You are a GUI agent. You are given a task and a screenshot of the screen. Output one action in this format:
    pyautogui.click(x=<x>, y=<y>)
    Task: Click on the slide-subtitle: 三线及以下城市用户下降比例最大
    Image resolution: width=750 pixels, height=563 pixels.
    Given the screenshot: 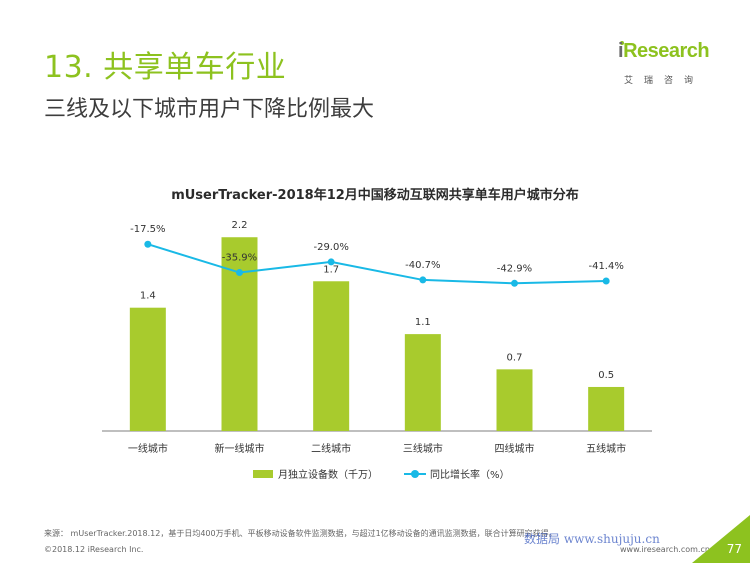 What is the action you would take?
    pyautogui.click(x=209, y=109)
    